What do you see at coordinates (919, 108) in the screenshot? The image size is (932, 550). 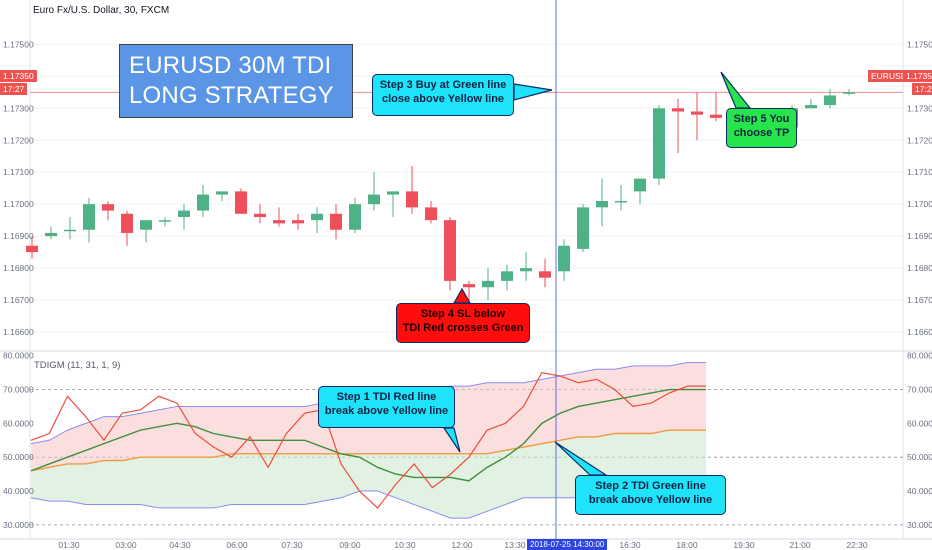 I see `price-tick-label-right: 1.17300` at bounding box center [919, 108].